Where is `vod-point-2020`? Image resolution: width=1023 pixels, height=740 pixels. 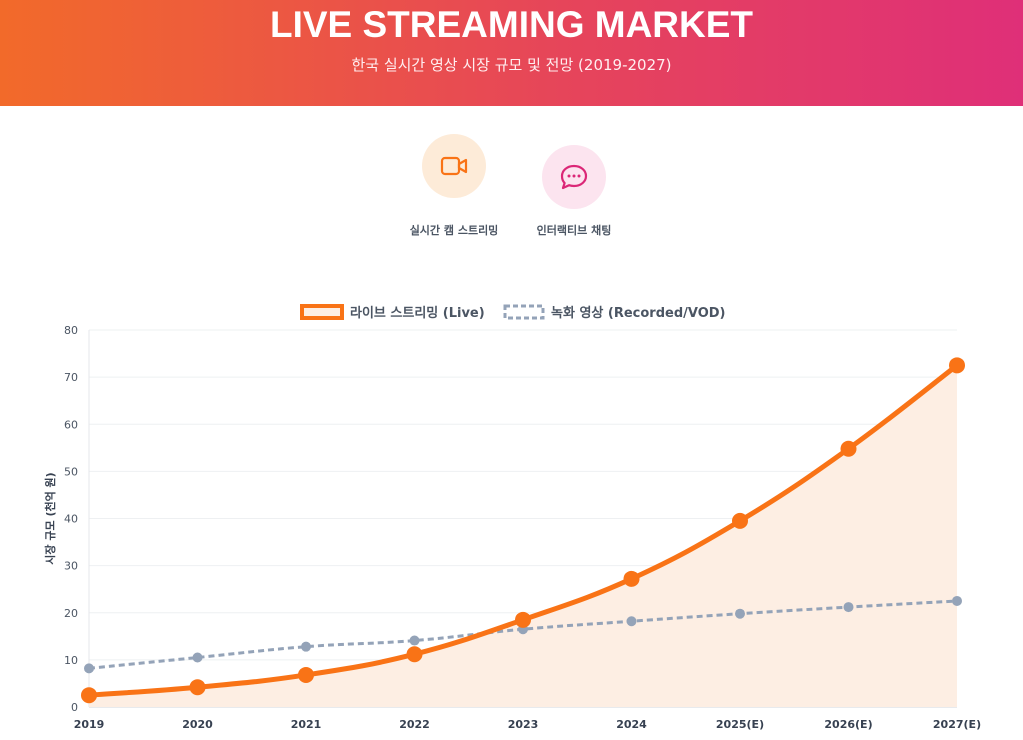
vod-point-2020 is located at coordinates (197, 657).